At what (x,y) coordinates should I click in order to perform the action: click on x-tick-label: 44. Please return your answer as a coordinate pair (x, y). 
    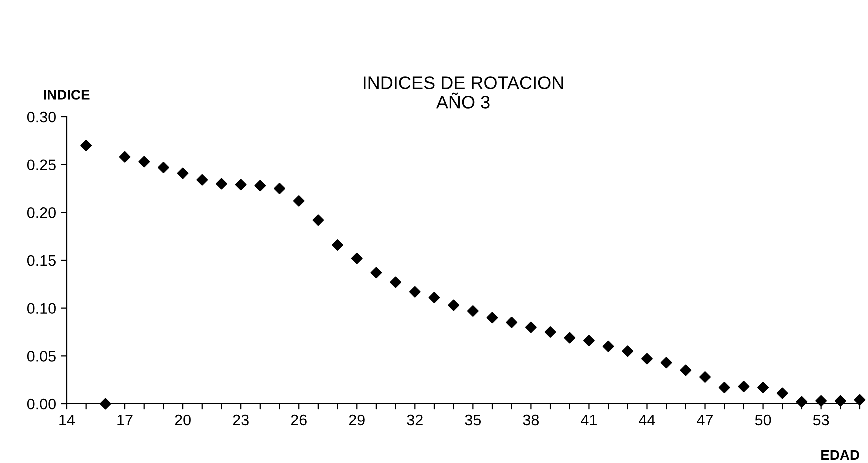
    Looking at the image, I should click on (647, 420).